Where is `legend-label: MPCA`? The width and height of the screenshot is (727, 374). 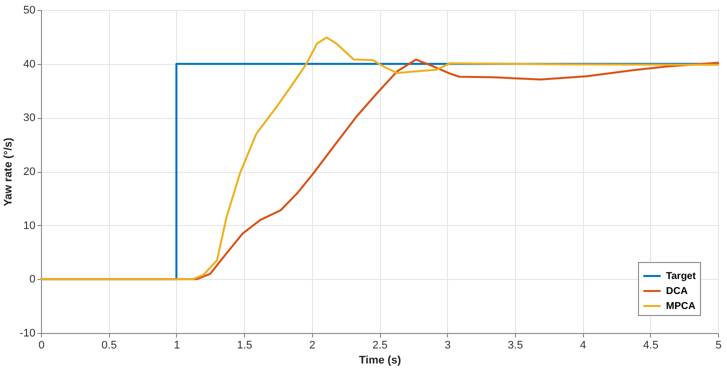
legend-label: MPCA is located at coordinates (681, 306).